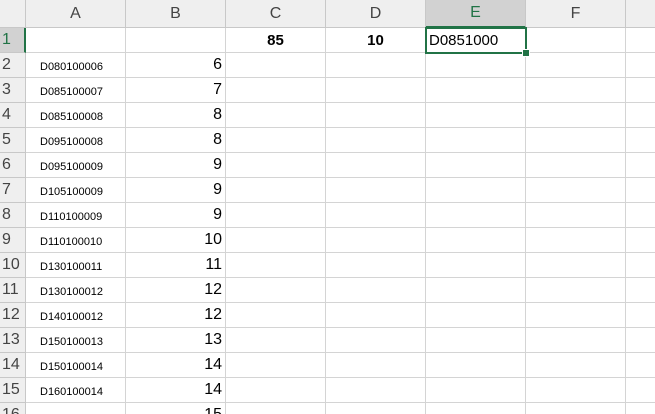  I want to click on cell: D105100009, so click(76, 190).